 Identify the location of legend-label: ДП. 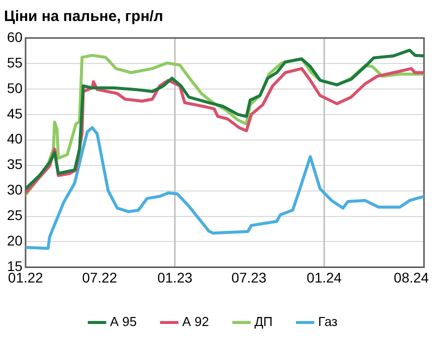
(263, 322).